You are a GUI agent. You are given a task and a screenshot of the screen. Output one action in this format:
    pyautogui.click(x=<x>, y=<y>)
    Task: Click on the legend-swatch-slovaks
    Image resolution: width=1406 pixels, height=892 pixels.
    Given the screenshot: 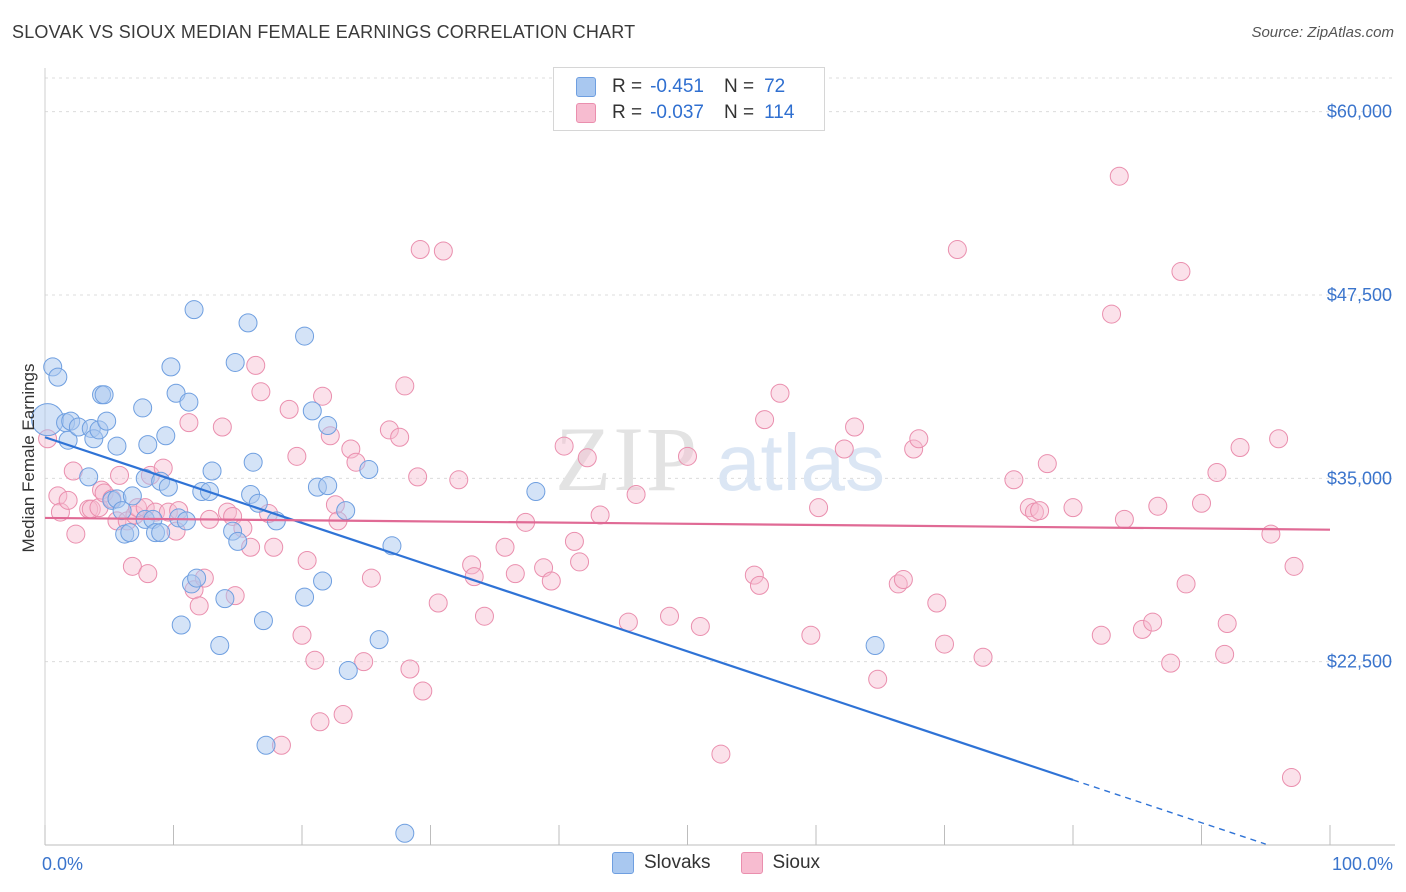 What is the action you would take?
    pyautogui.click(x=586, y=87)
    